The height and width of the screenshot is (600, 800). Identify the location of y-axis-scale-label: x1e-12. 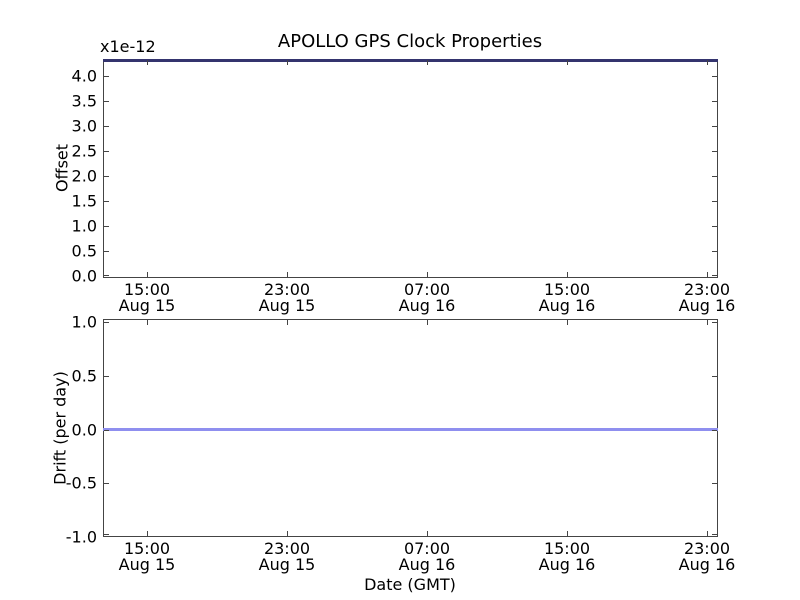
(128, 46).